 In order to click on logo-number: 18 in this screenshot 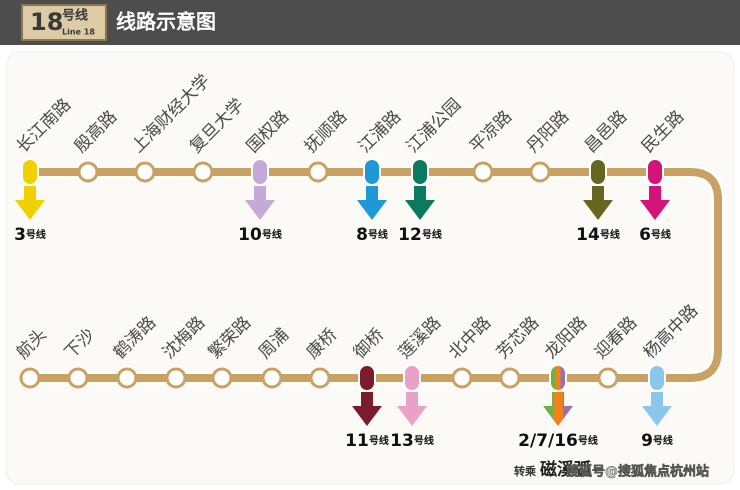, I will do `click(46, 22)`.